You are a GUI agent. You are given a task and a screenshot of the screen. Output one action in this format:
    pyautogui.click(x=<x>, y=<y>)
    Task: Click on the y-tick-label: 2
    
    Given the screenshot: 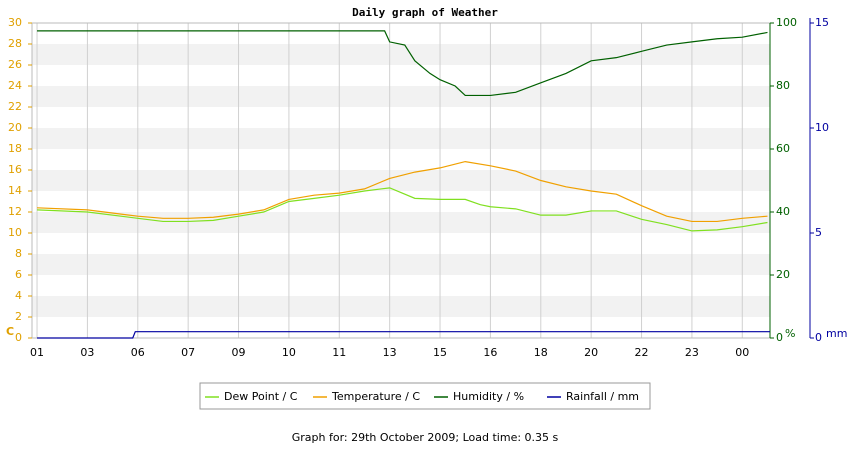 What is the action you would take?
    pyautogui.click(x=18, y=316)
    